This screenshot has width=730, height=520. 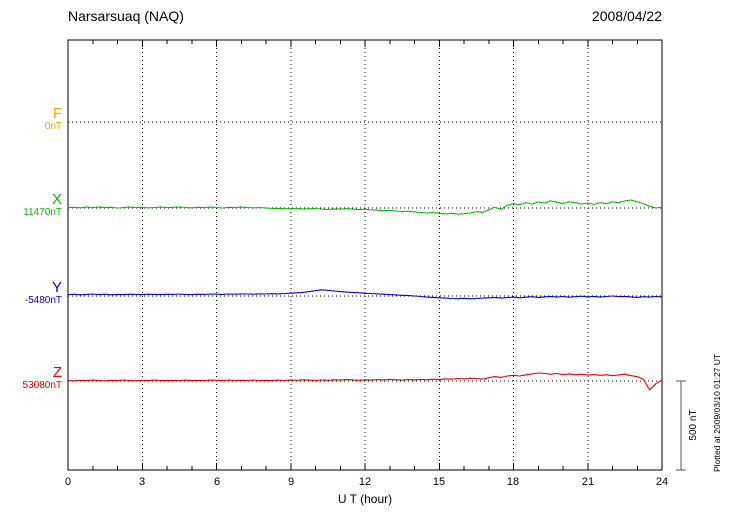 I want to click on x-tick-label: 12, so click(x=365, y=482).